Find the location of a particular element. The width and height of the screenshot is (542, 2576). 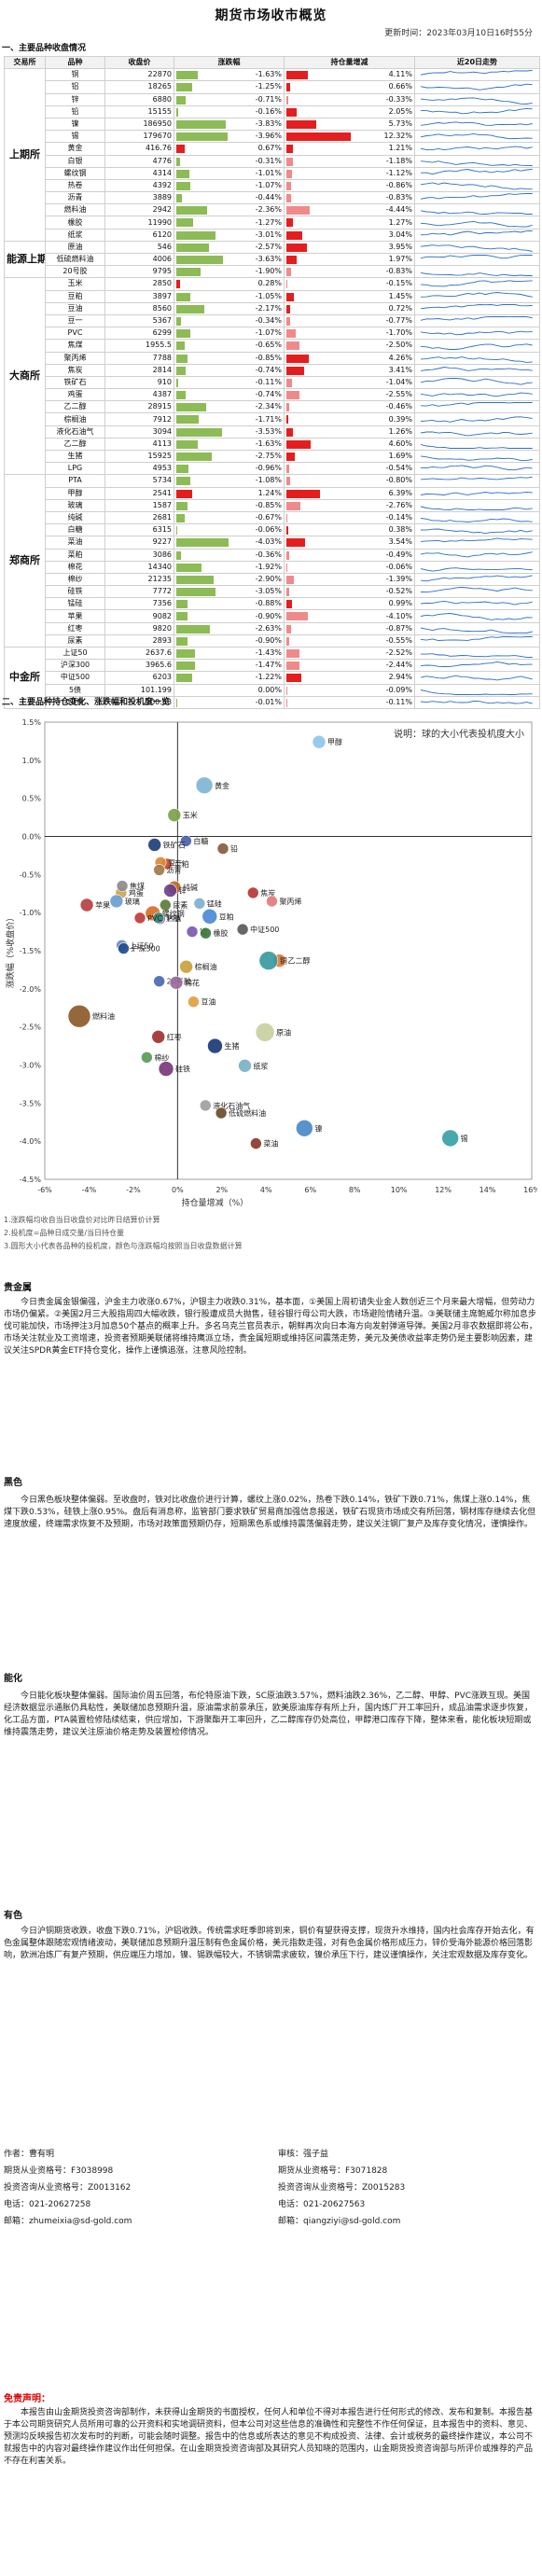

bubble-label: 鸡蛋 is located at coordinates (136, 893).